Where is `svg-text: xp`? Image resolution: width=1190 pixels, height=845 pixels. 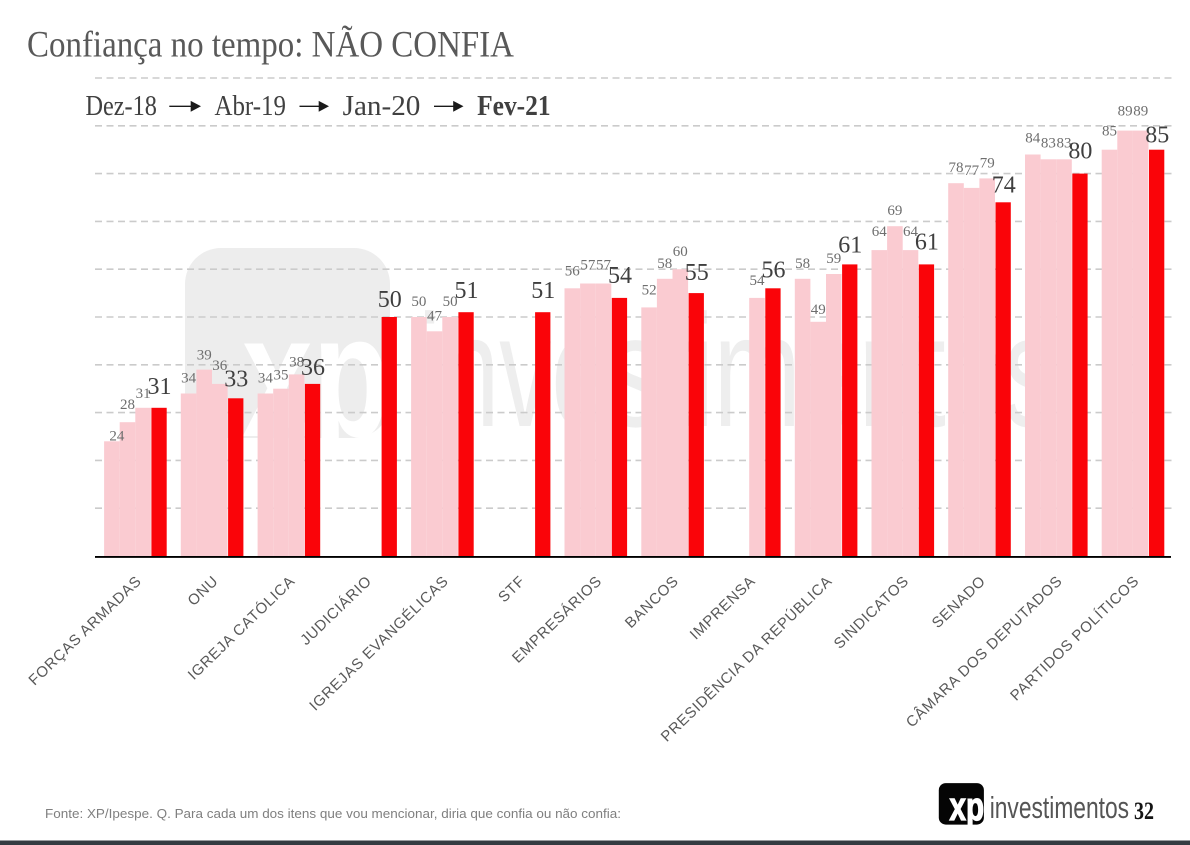 svg-text: xp is located at coordinates (967, 807).